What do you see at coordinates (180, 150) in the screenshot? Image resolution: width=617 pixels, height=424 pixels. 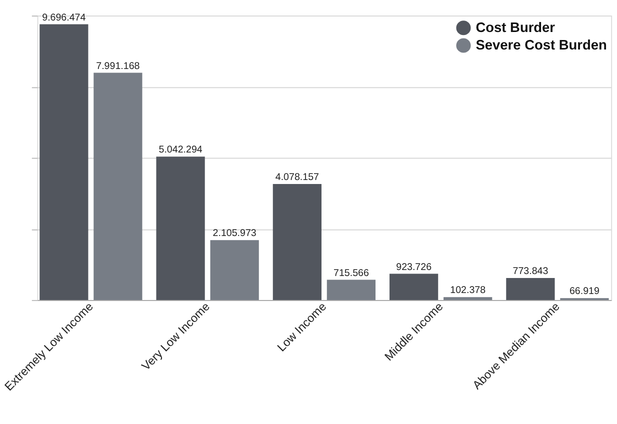 I see `data-label: 5.042.294` at bounding box center [180, 150].